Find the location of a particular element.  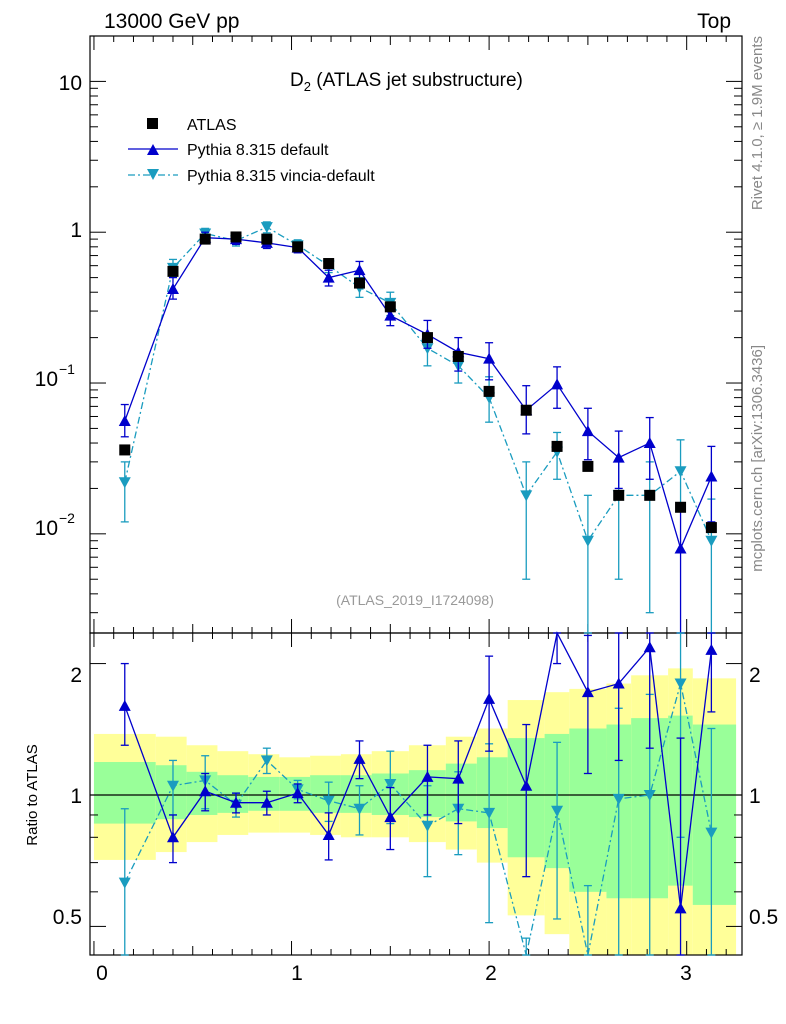

ratio-y-tick-label-1: 1 is located at coordinates (76, 796).